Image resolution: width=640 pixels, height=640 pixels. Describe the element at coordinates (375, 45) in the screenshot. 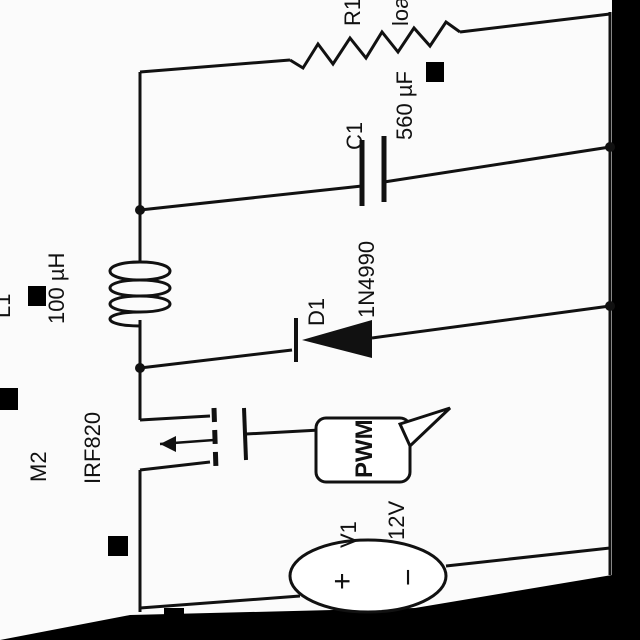

I see `resistor-r1-symbol` at that location.